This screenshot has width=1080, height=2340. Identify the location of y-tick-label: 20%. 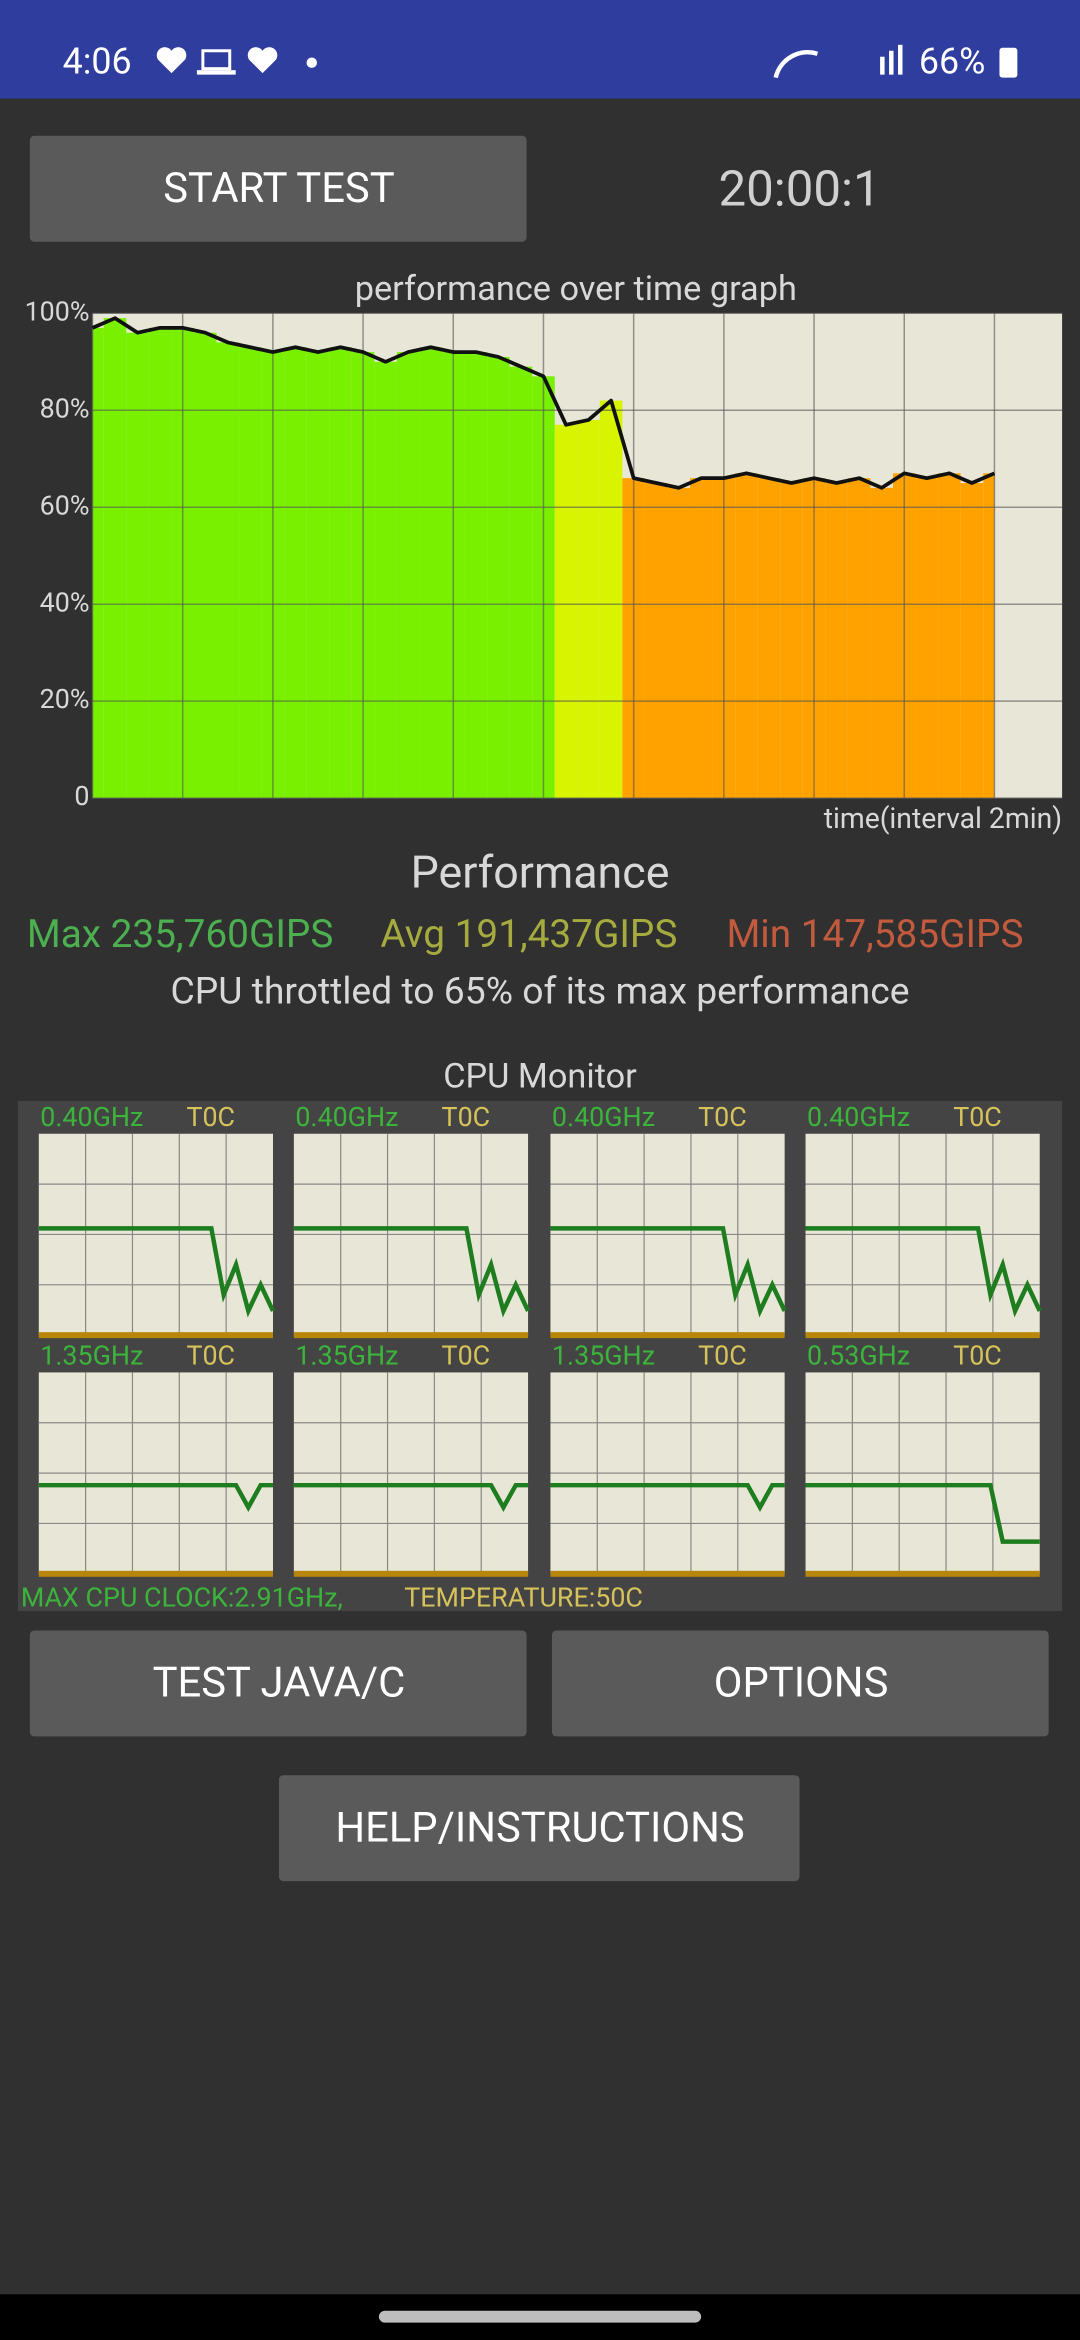
(65, 699).